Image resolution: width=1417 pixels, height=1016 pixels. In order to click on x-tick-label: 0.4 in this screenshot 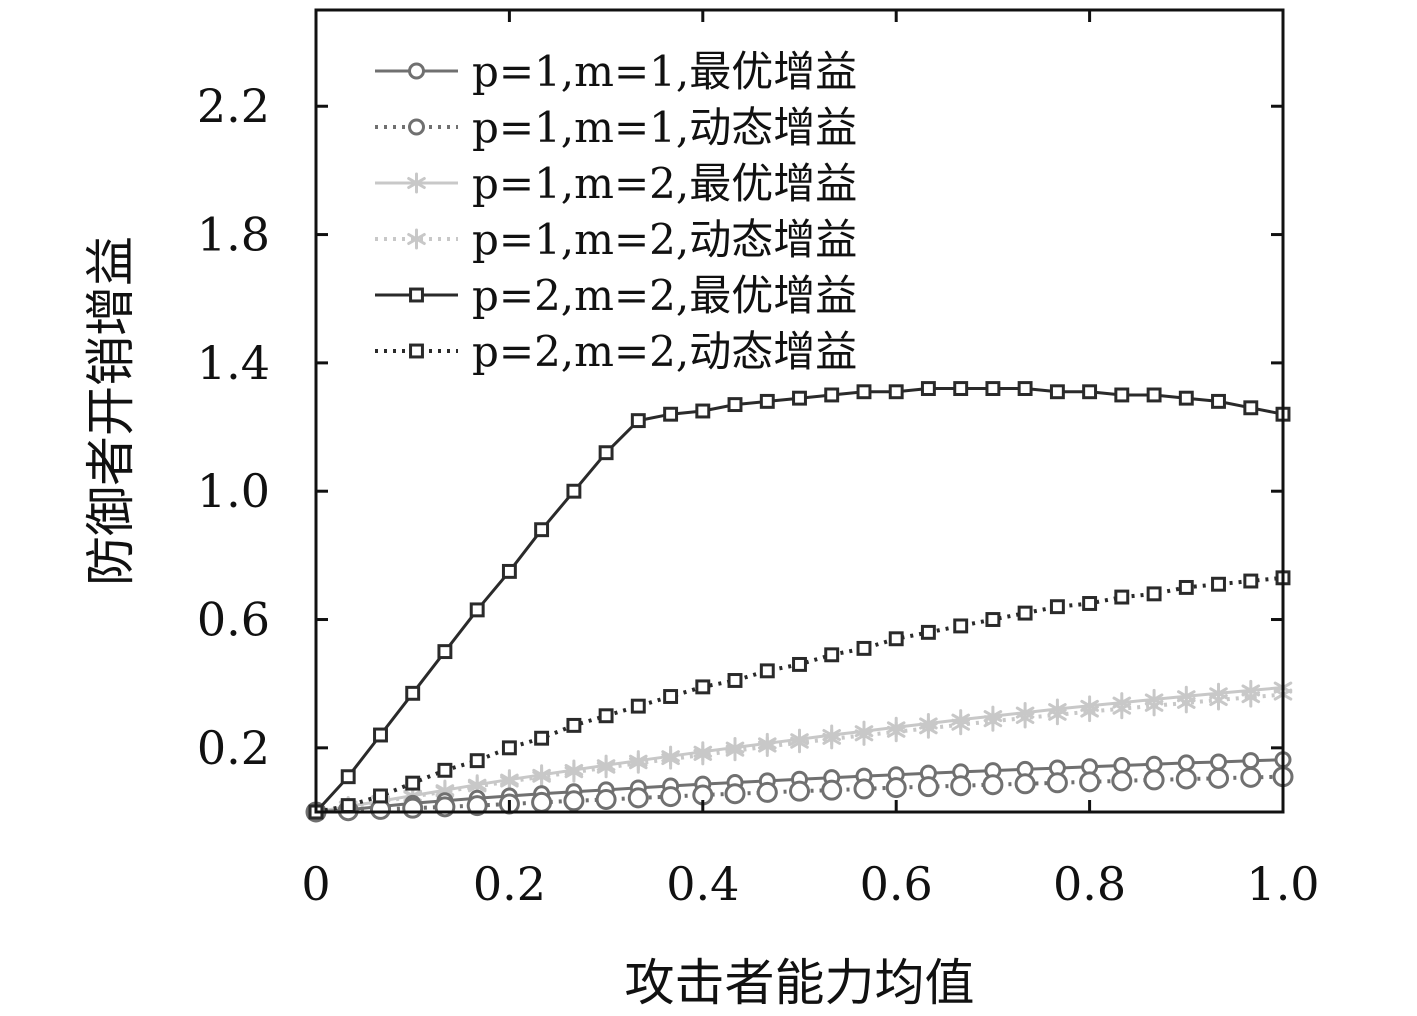, I will do `click(702, 884)`.